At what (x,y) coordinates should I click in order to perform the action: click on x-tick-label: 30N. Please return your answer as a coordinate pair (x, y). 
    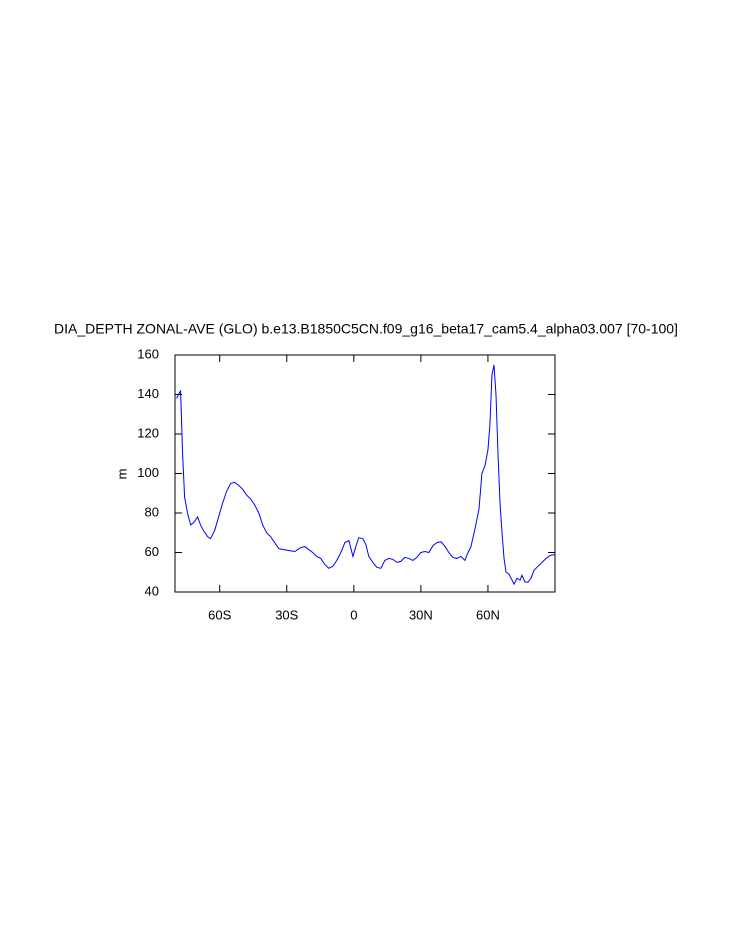
    Looking at the image, I should click on (421, 614).